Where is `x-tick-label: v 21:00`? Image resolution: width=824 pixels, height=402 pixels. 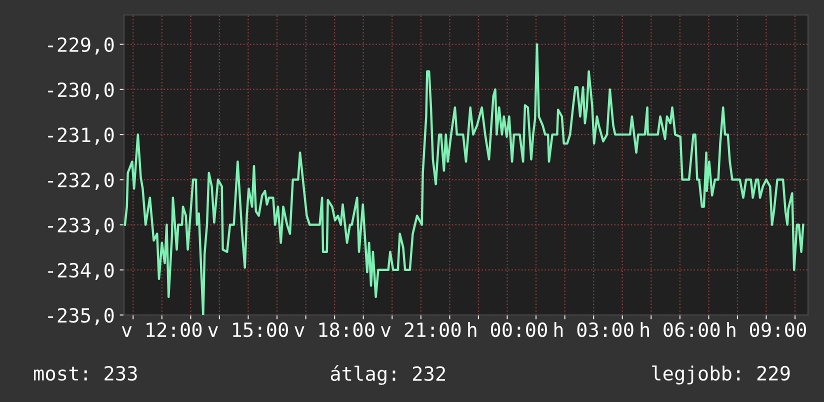
x-tick-label: v 21:00 is located at coordinates (420, 330).